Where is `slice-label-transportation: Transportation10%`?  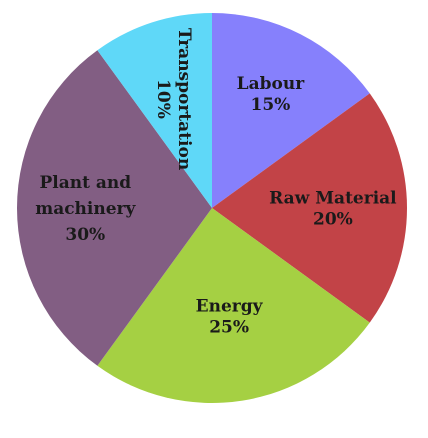
slice-label-transportation: Transportation10% is located at coordinates (173, 99).